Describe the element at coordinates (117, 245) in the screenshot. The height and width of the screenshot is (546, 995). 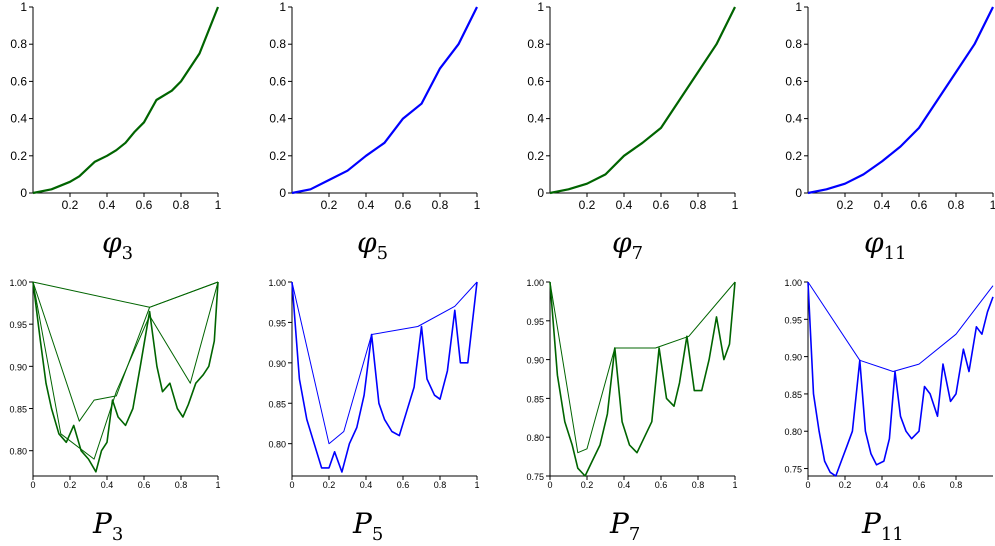
I see `panel-caption: φ3` at that location.